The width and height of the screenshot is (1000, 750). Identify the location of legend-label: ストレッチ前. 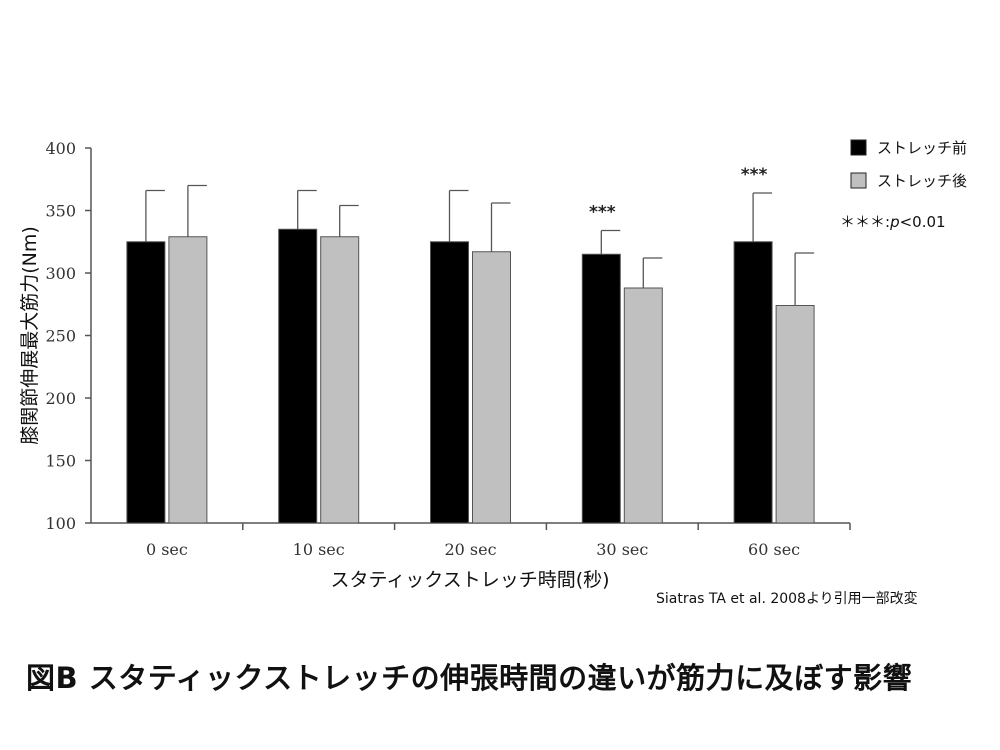
(922, 148).